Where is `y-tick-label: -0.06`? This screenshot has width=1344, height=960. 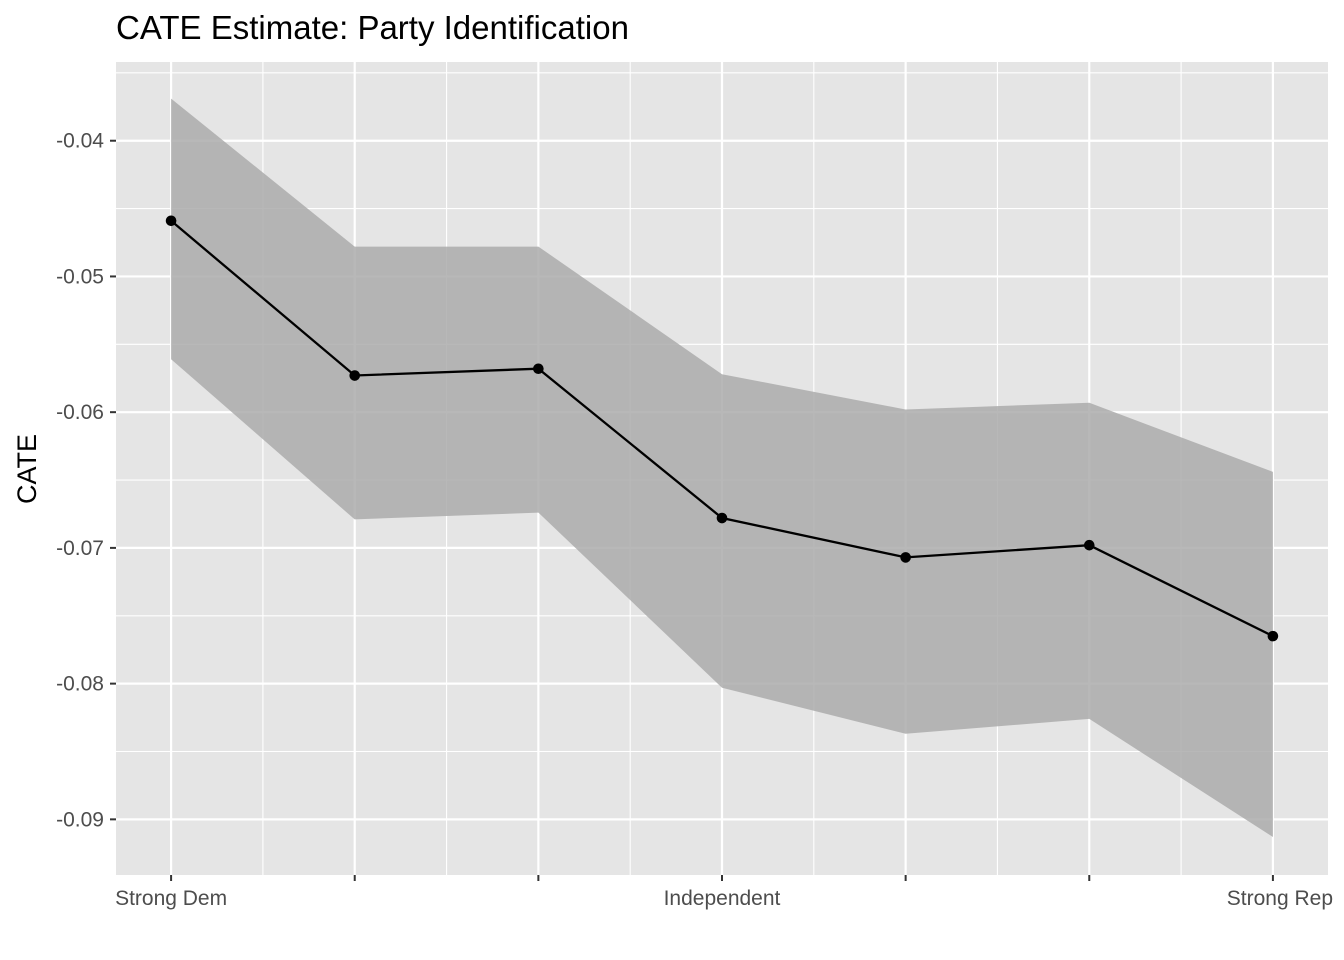
y-tick-label: -0.06 is located at coordinates (80, 412).